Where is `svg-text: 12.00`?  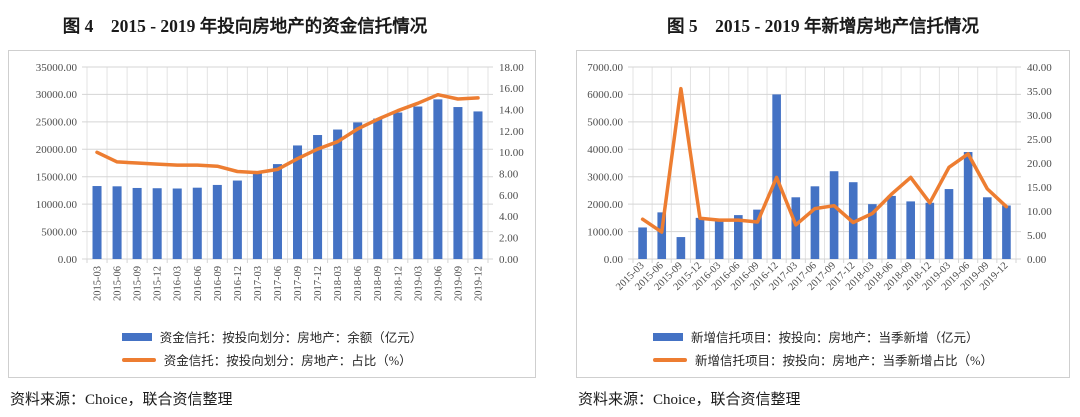
svg-text: 12.00 is located at coordinates (511, 132).